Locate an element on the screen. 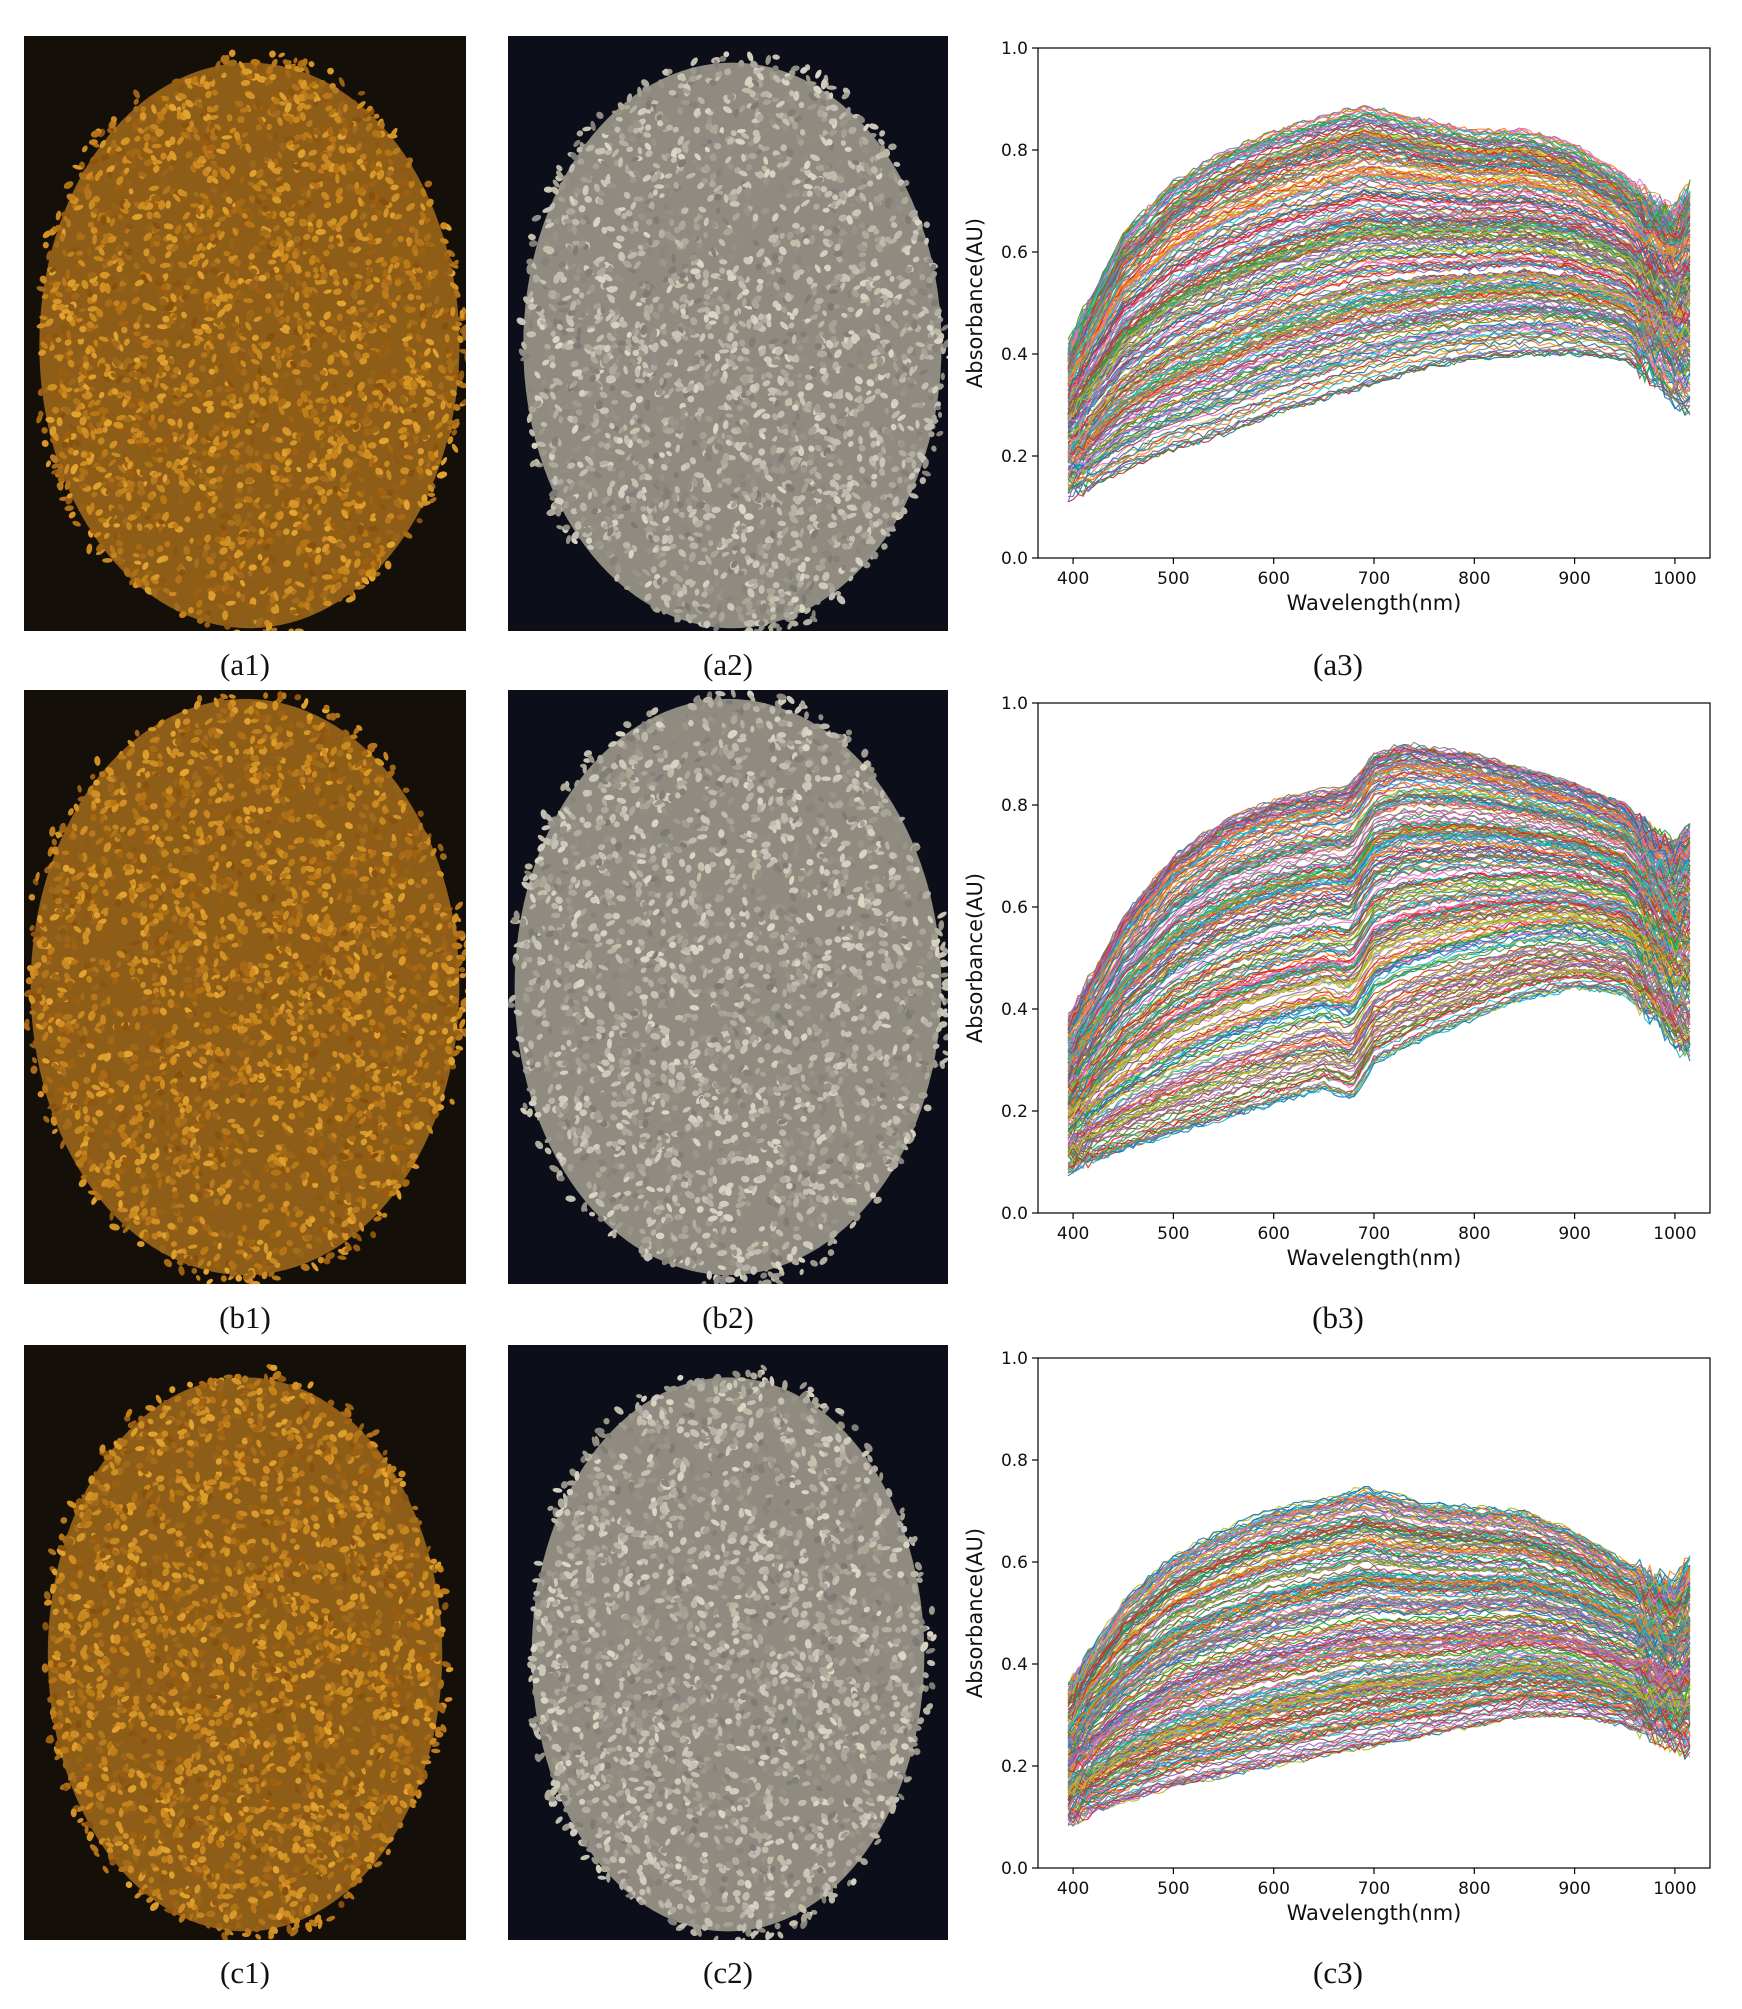 The image size is (1742, 2009). photo-b2-gray-seeds is located at coordinates (728, 987).